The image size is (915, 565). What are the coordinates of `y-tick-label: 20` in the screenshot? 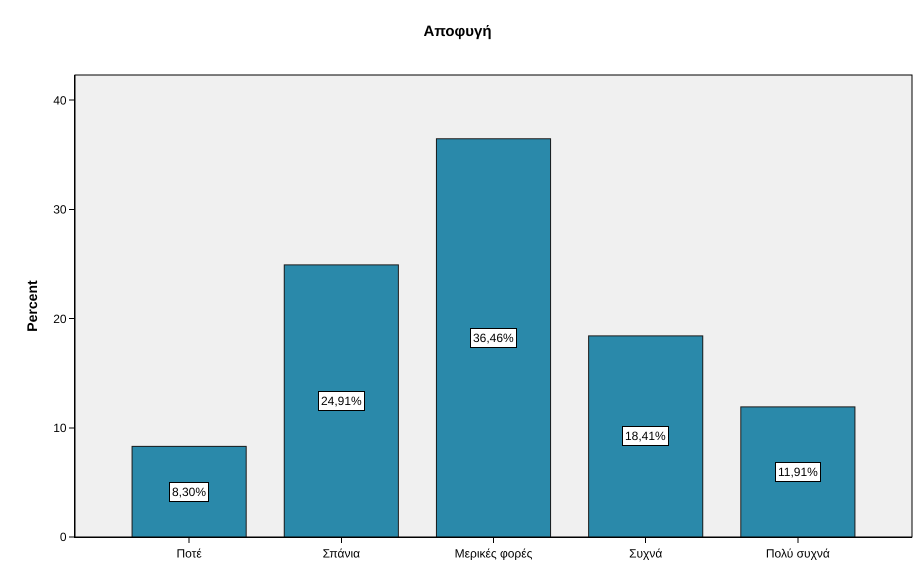 It's located at (60, 319).